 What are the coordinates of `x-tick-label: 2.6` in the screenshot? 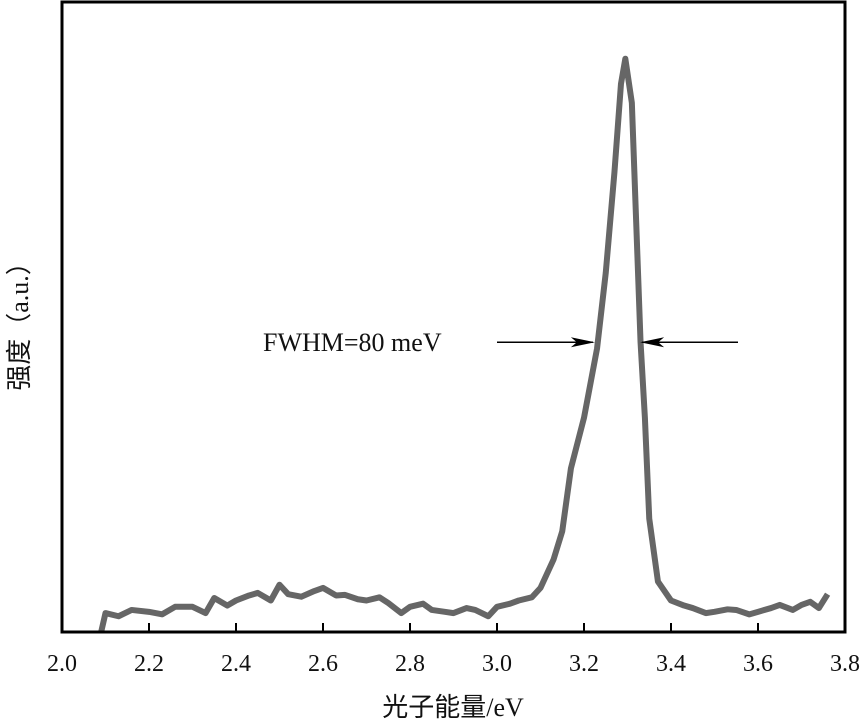 It's located at (323, 664).